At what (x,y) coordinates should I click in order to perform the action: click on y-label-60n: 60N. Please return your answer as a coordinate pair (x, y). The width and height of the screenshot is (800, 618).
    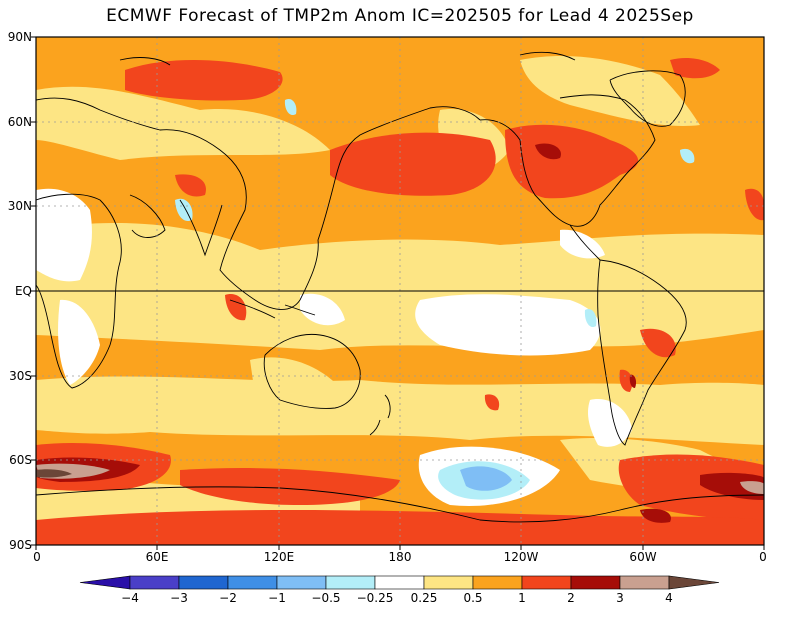
    Looking at the image, I should click on (19, 122).